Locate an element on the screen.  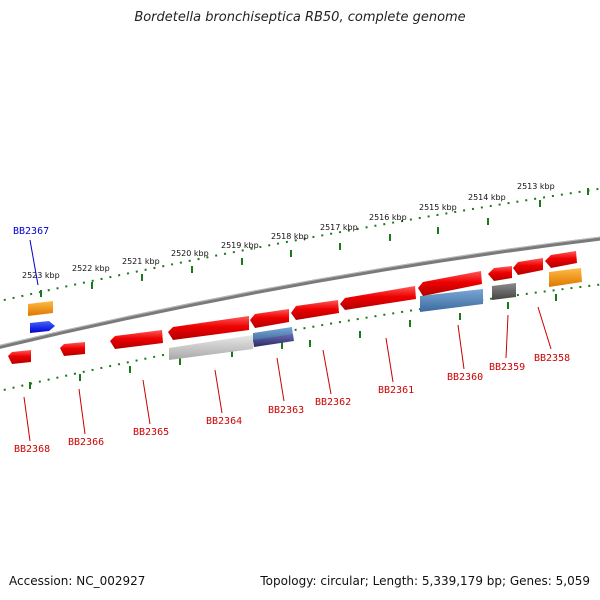
gene-label-bb2362: BB2362 is located at coordinates (333, 402).